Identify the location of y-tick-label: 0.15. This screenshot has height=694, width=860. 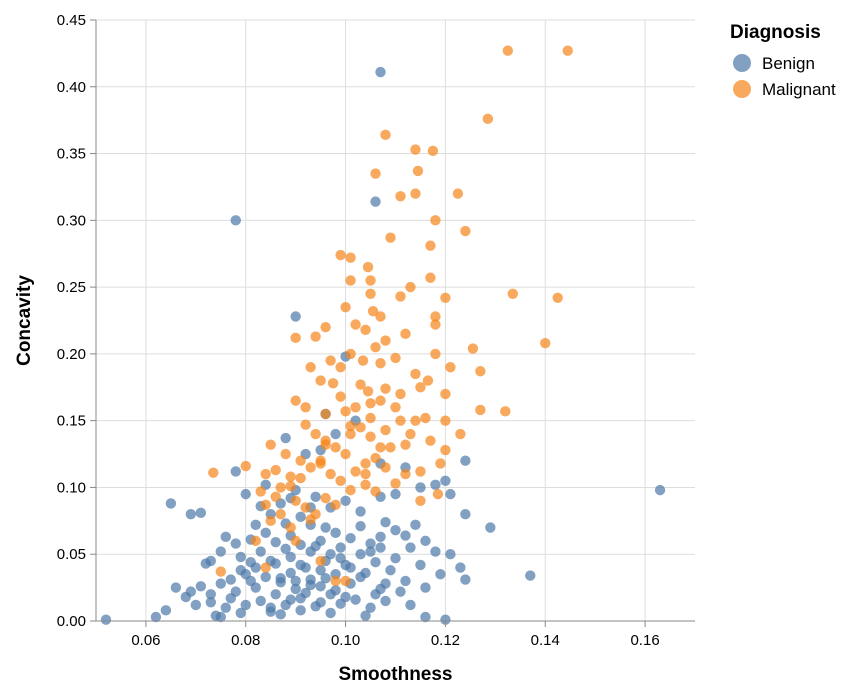
(71, 421).